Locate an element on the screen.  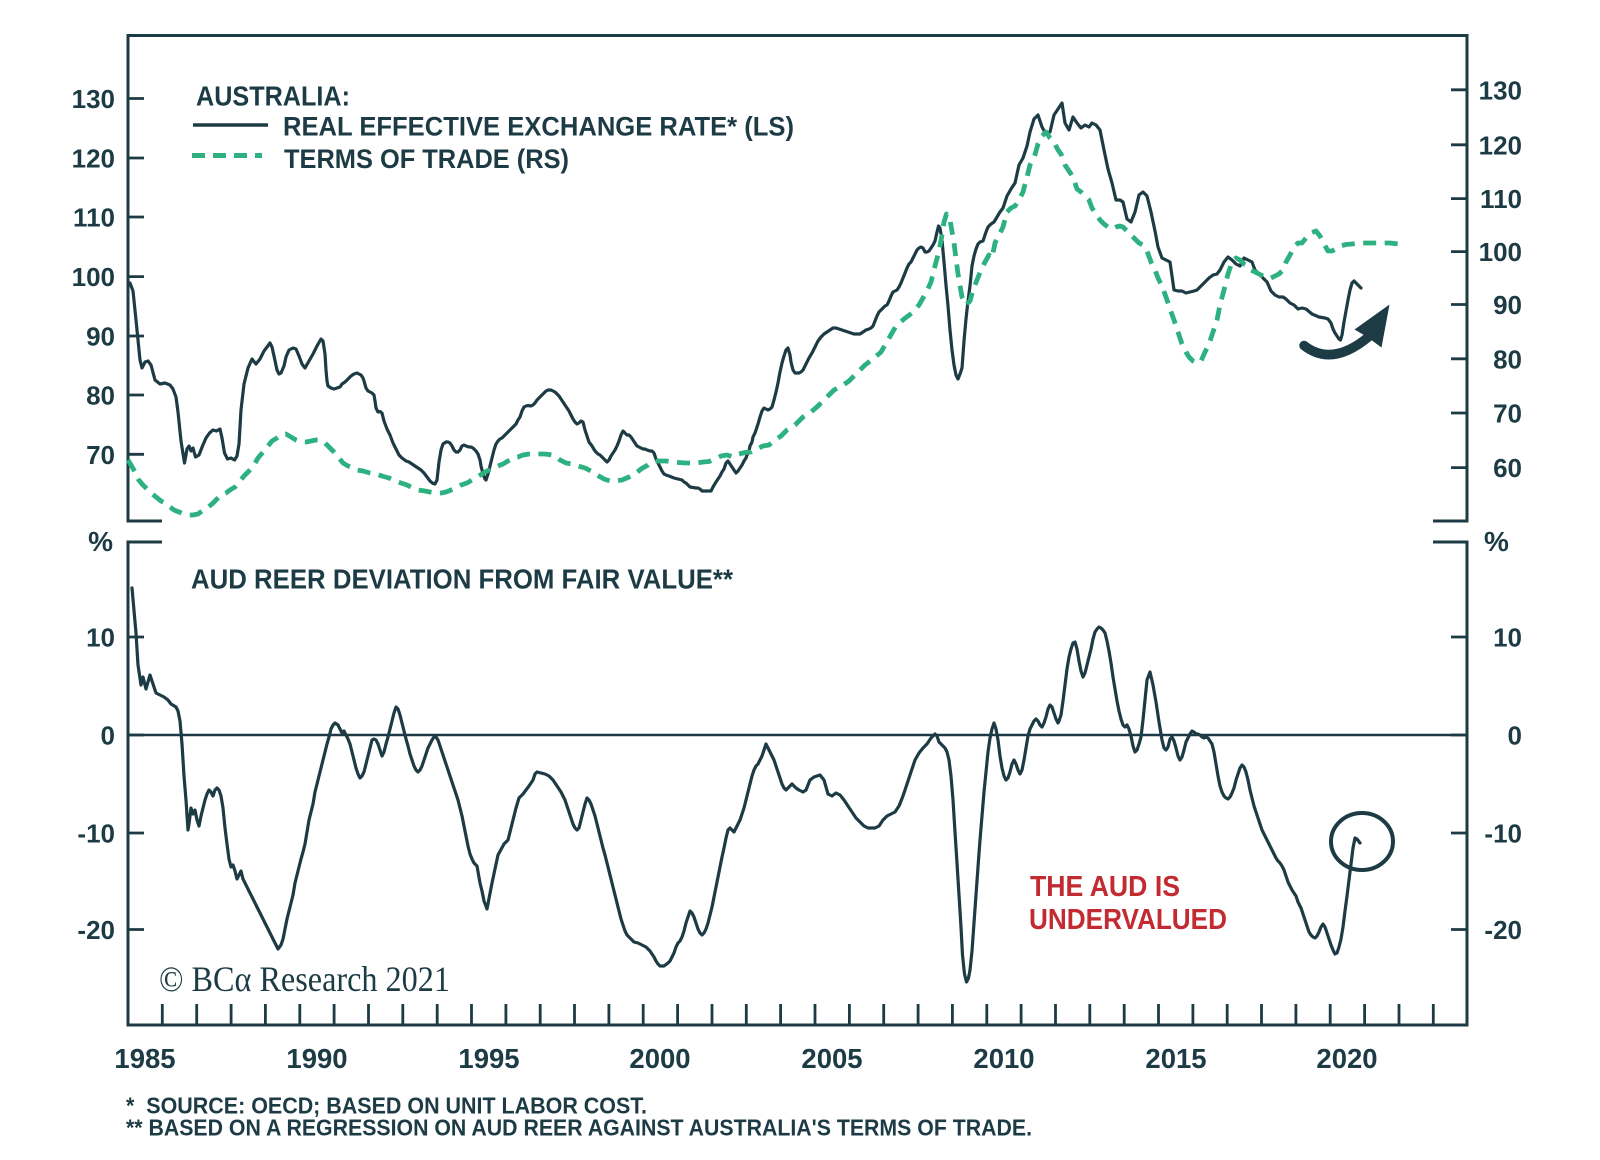
svg-text: UNDERVALUED is located at coordinates (1128, 920).